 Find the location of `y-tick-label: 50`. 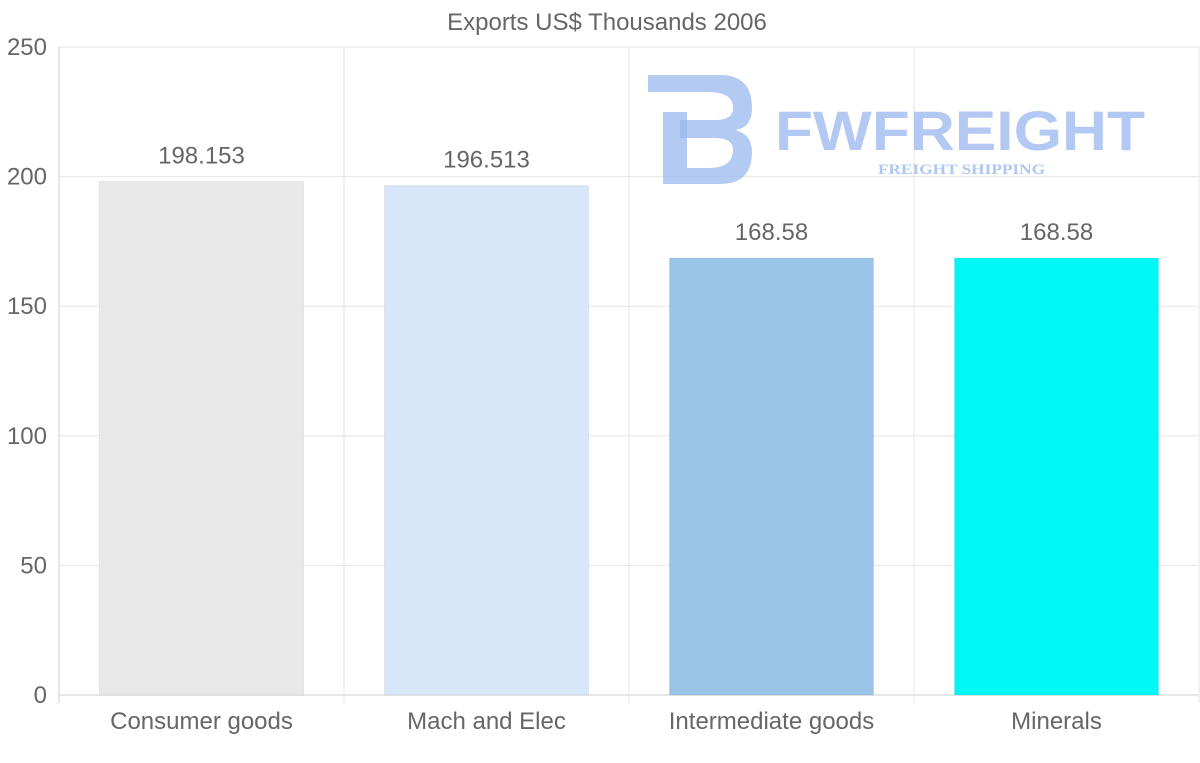

y-tick-label: 50 is located at coordinates (33, 565).